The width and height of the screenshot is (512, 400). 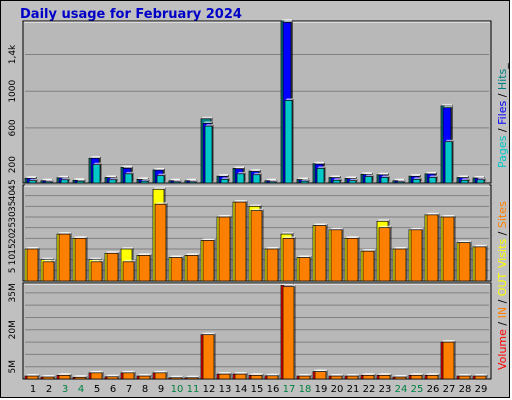 I want to click on bar-sites-day-16-side, so click(x=279, y=264).